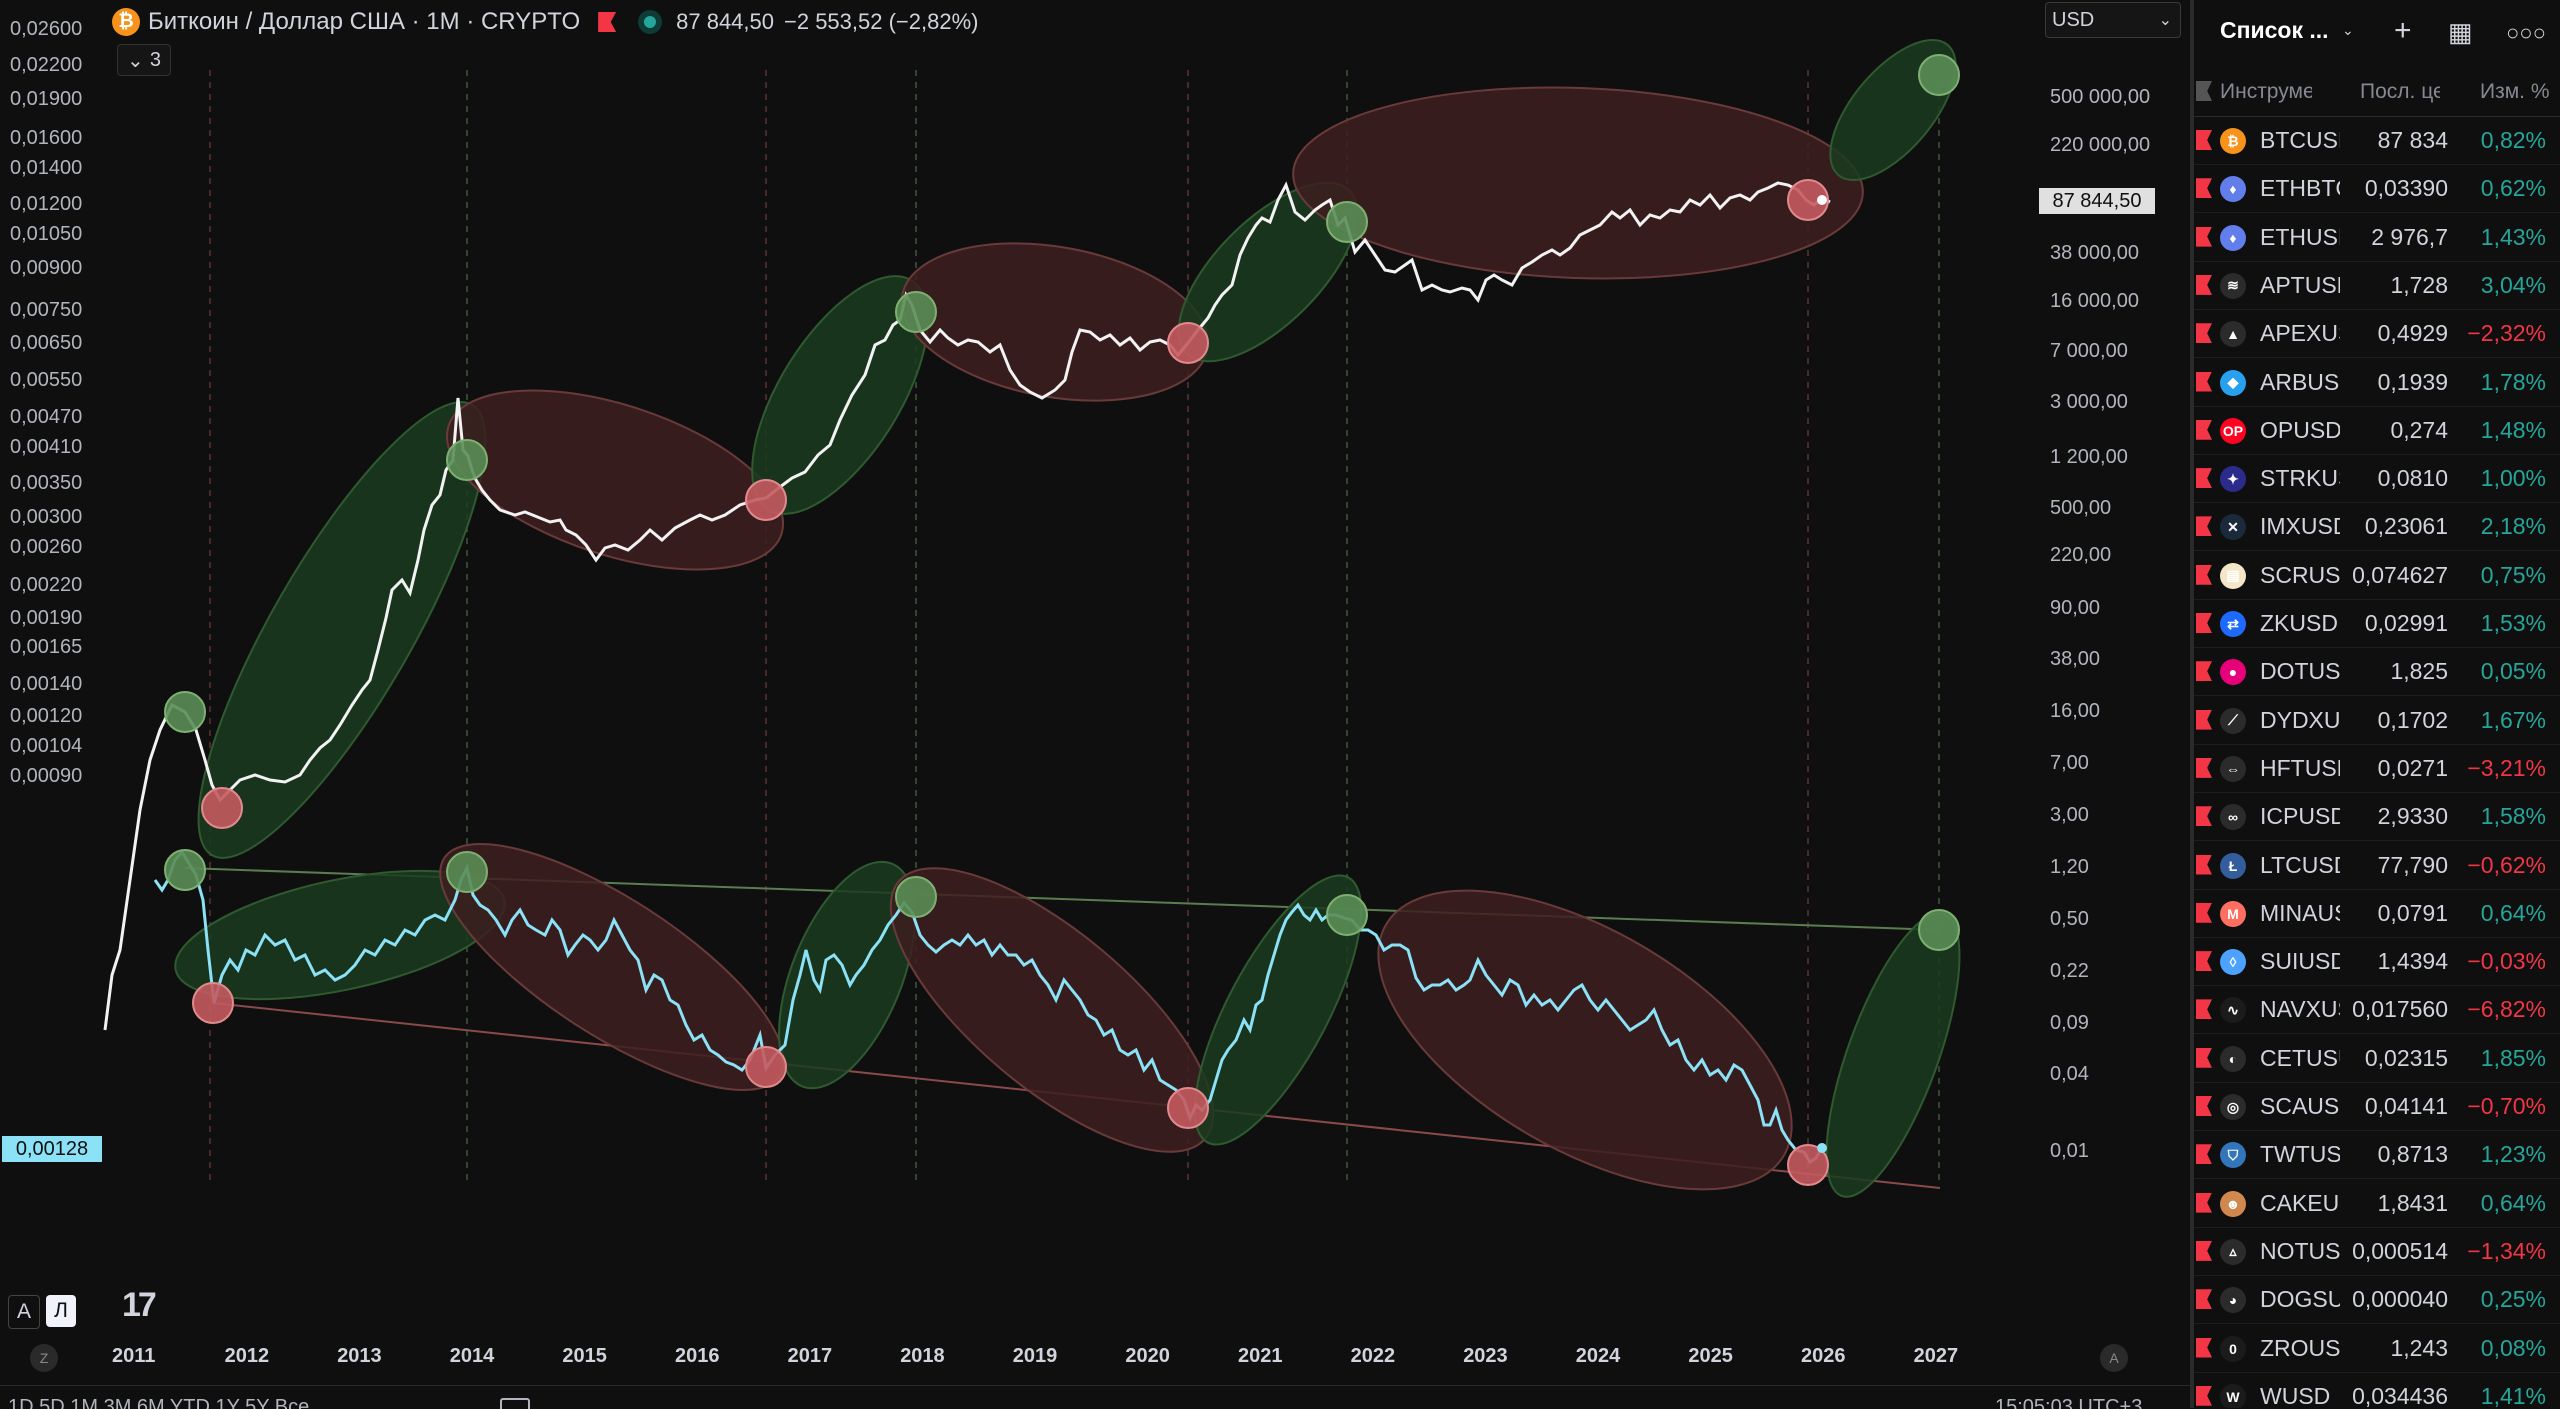 The image size is (2560, 1409). What do you see at coordinates (24, 1312) in the screenshot?
I see `auto-scale-button: A` at bounding box center [24, 1312].